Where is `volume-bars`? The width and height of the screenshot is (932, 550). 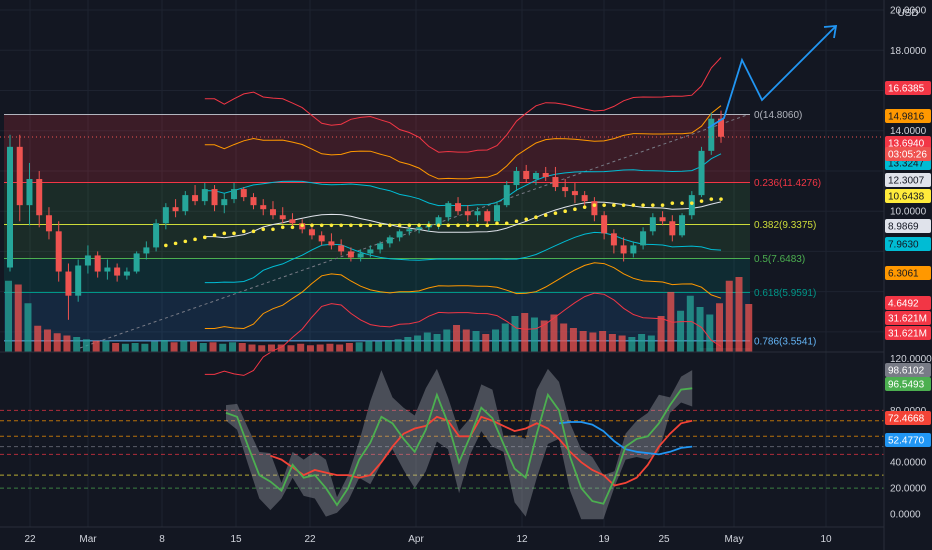
volume-bars is located at coordinates (379, 314).